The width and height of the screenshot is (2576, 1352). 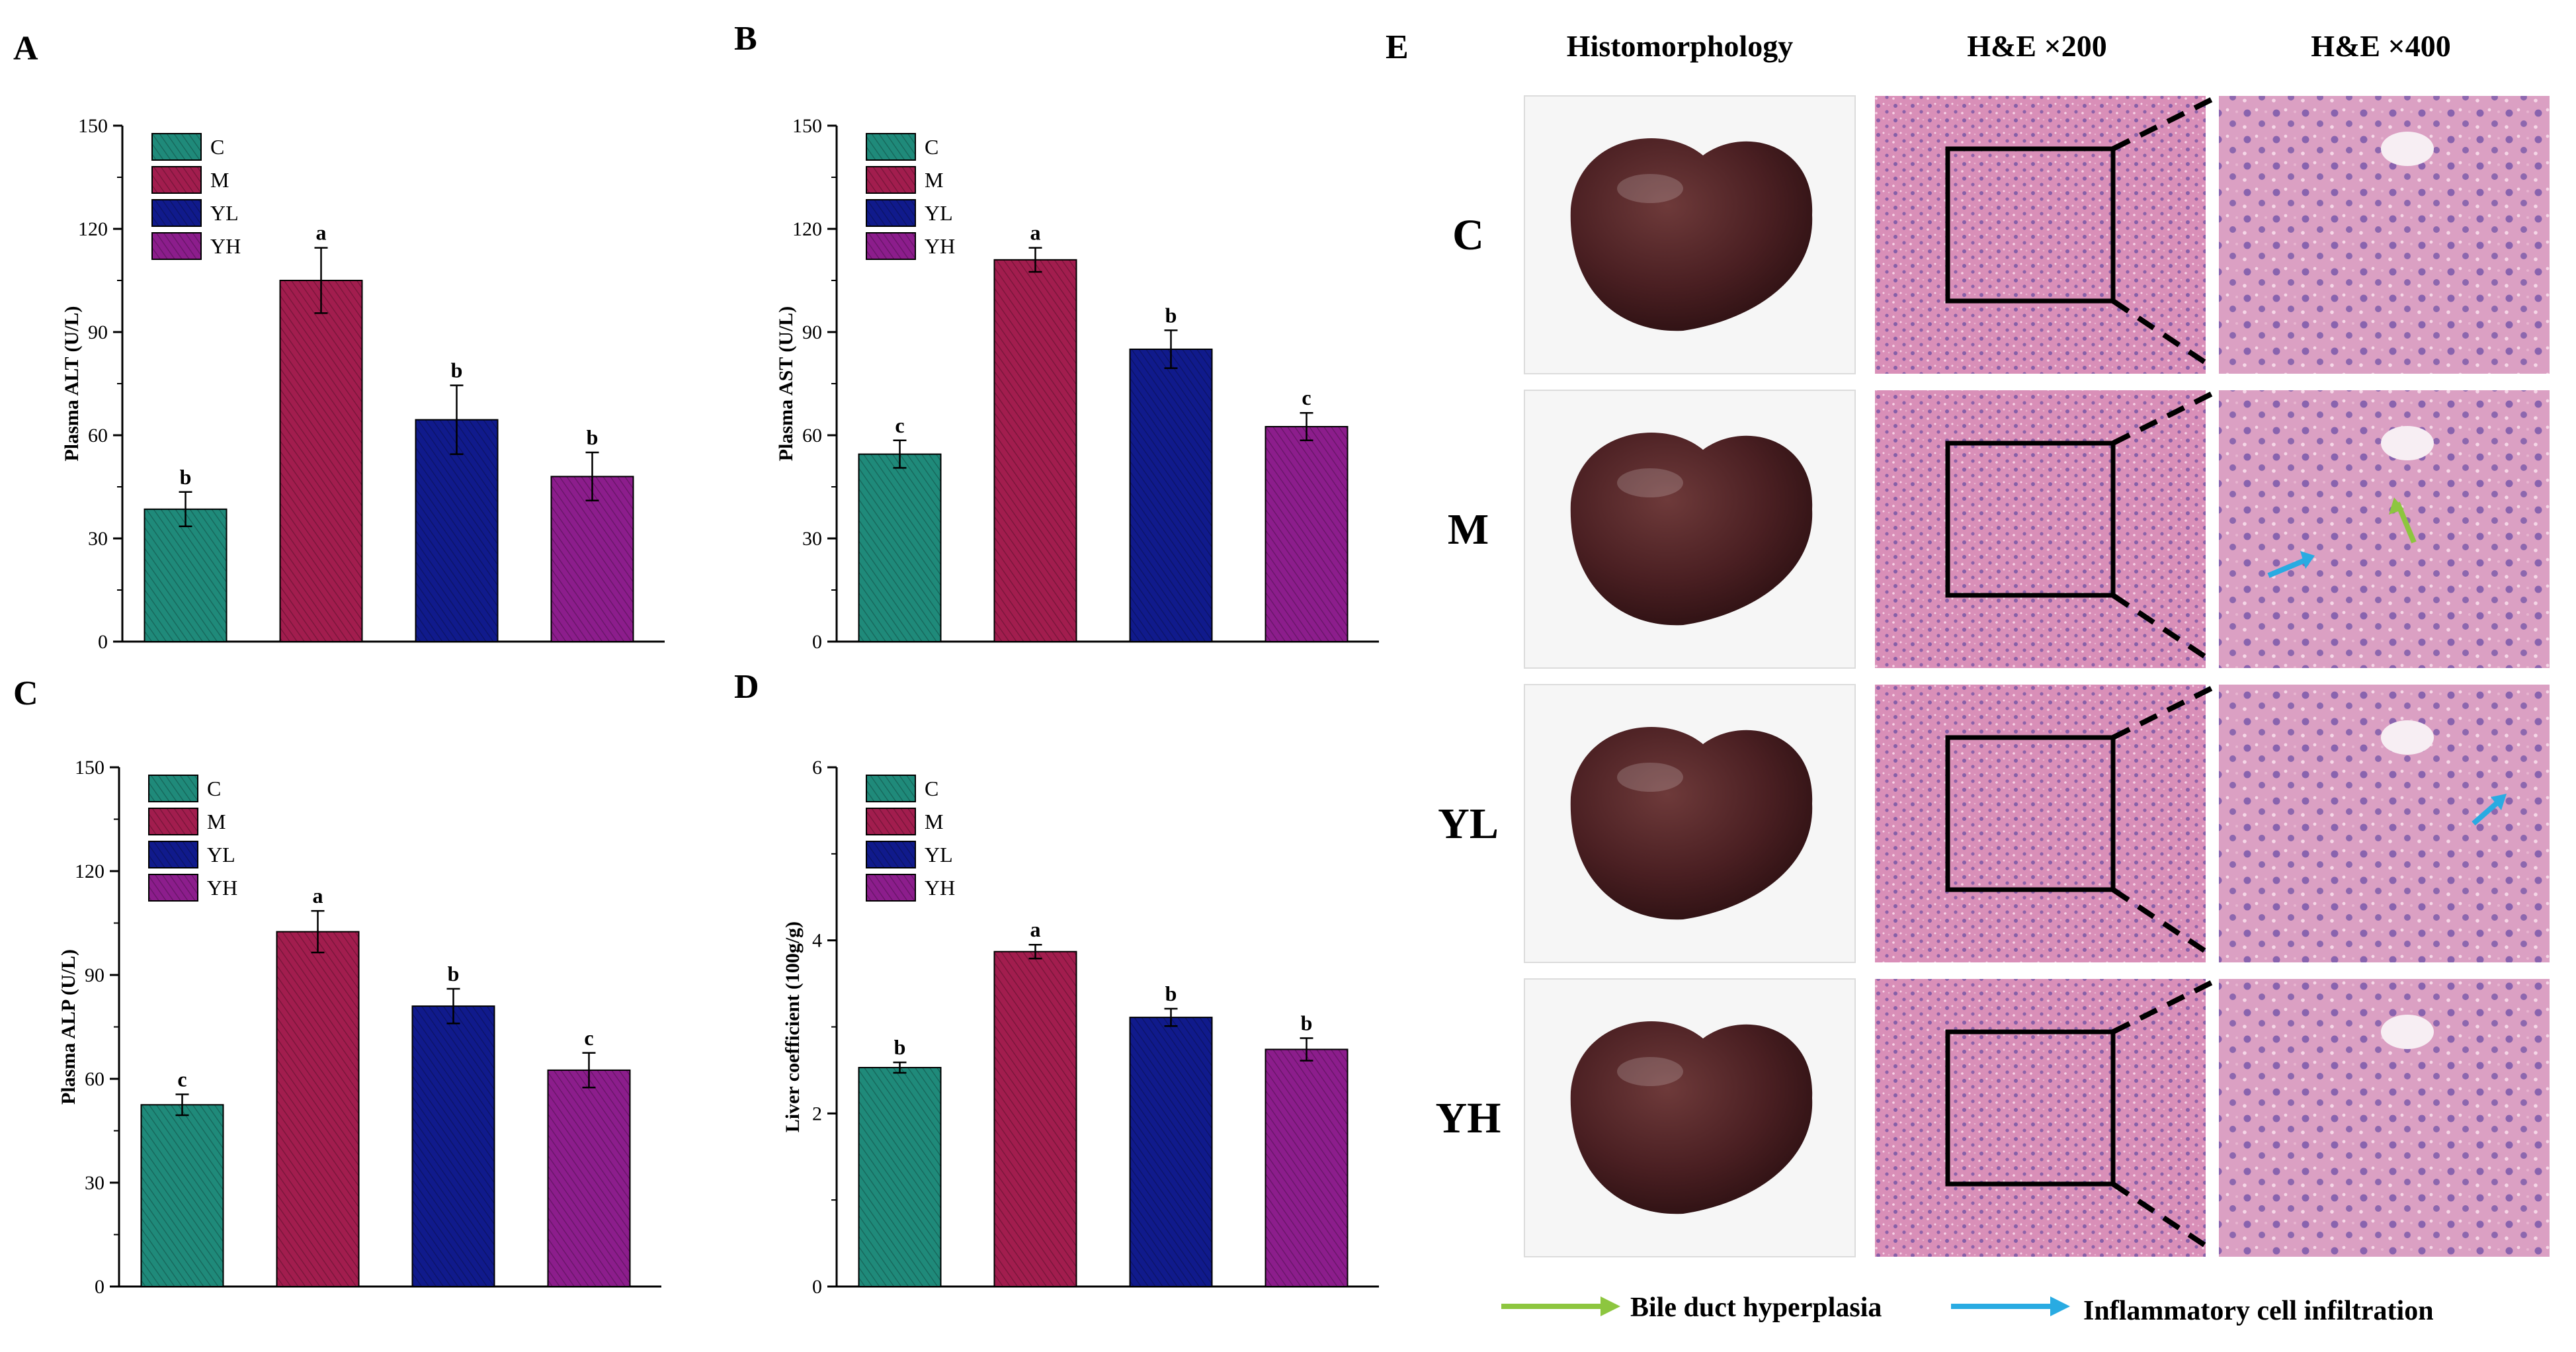 I want to click on liver-highlight-M, so click(x=1650, y=482).